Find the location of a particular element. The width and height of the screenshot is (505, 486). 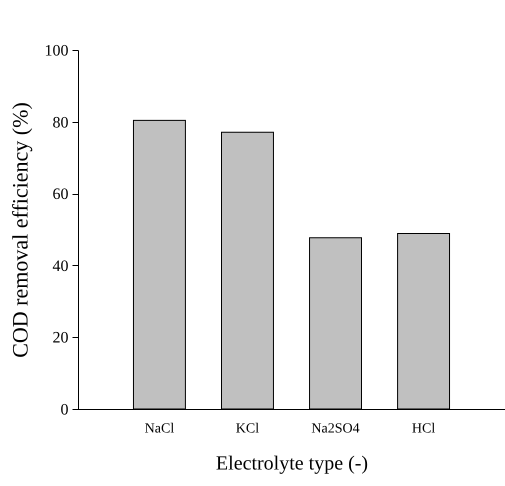

y-axis-title: COD removal efficiency (%) is located at coordinates (20, 230).